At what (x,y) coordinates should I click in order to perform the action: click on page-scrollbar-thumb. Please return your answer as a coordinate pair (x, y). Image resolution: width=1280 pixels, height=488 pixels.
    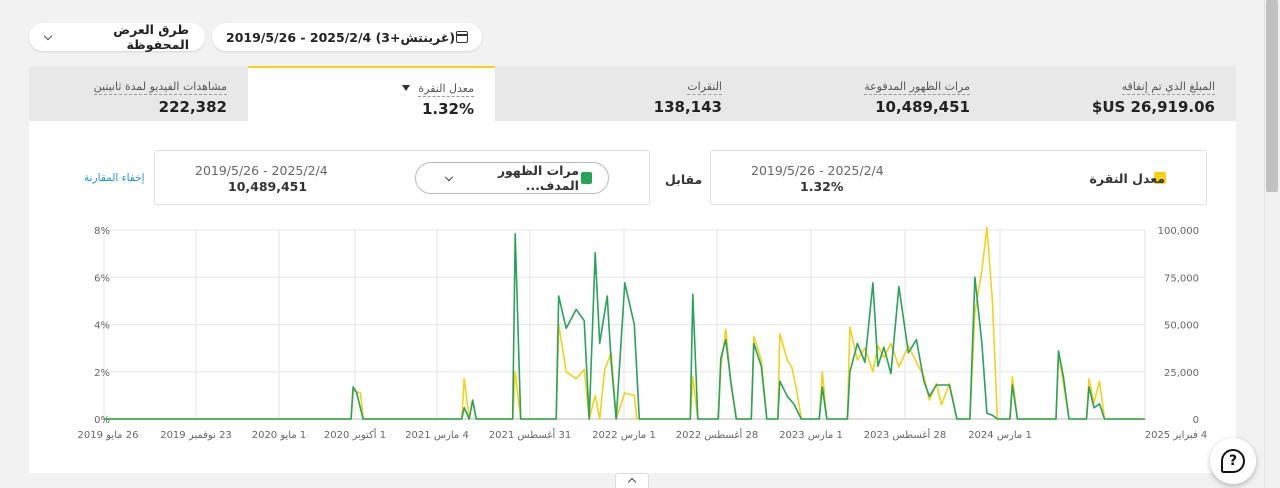
    Looking at the image, I should click on (1272, 96).